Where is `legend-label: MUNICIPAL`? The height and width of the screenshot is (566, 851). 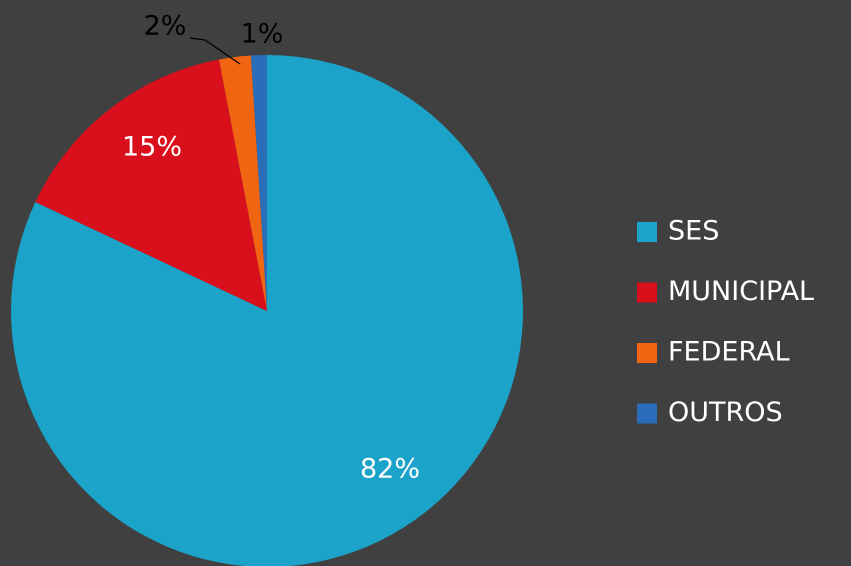 legend-label: MUNICIPAL is located at coordinates (741, 291).